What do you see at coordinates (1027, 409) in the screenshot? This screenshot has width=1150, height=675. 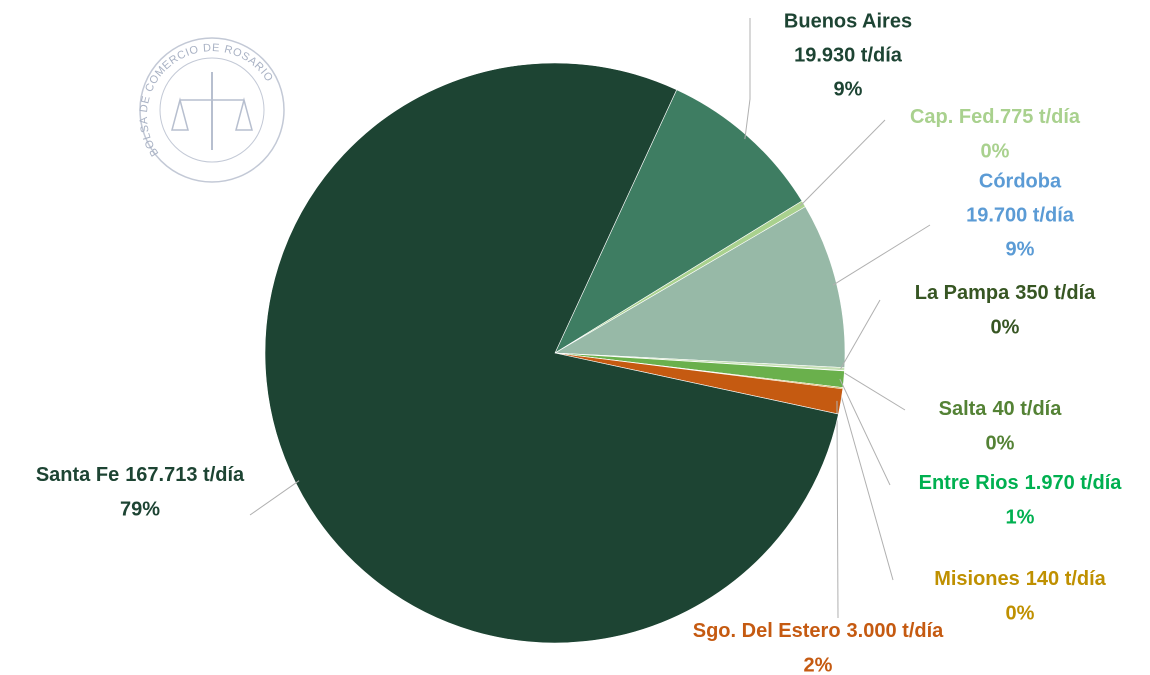 I see `value-label: 40 t/día` at bounding box center [1027, 409].